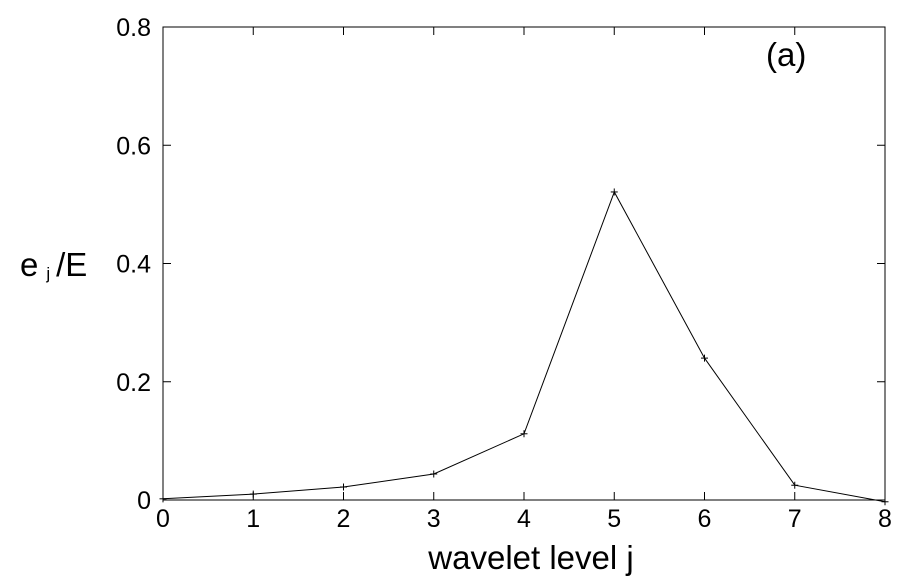 The width and height of the screenshot is (899, 581). What do you see at coordinates (133, 28) in the screenshot?
I see `y-tick-label: 0.8` at bounding box center [133, 28].